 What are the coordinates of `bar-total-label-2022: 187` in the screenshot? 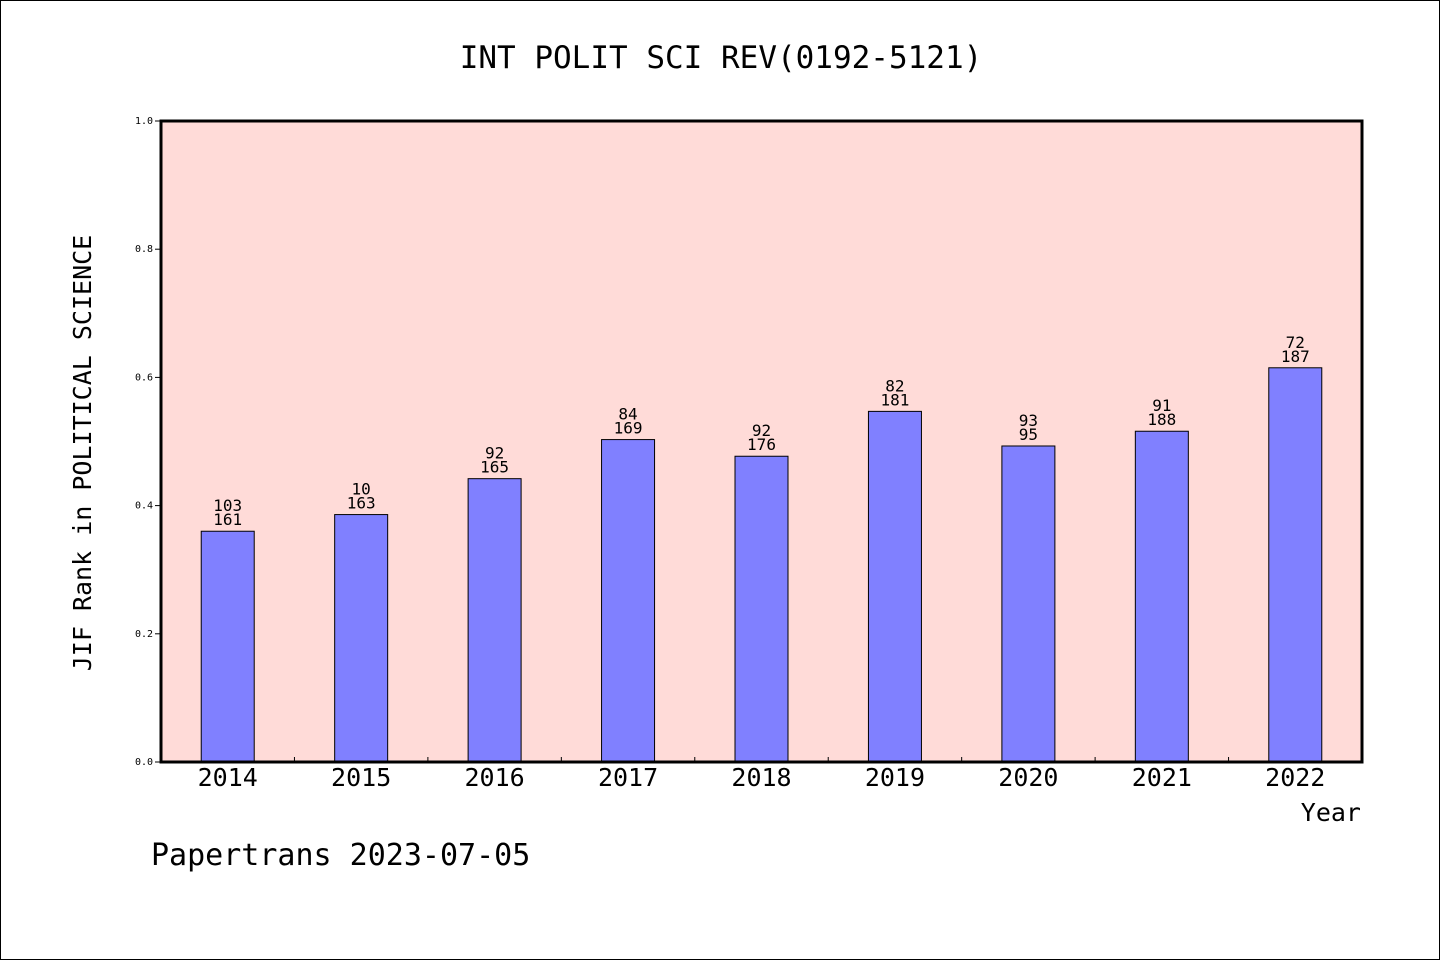 It's located at (1295, 356).